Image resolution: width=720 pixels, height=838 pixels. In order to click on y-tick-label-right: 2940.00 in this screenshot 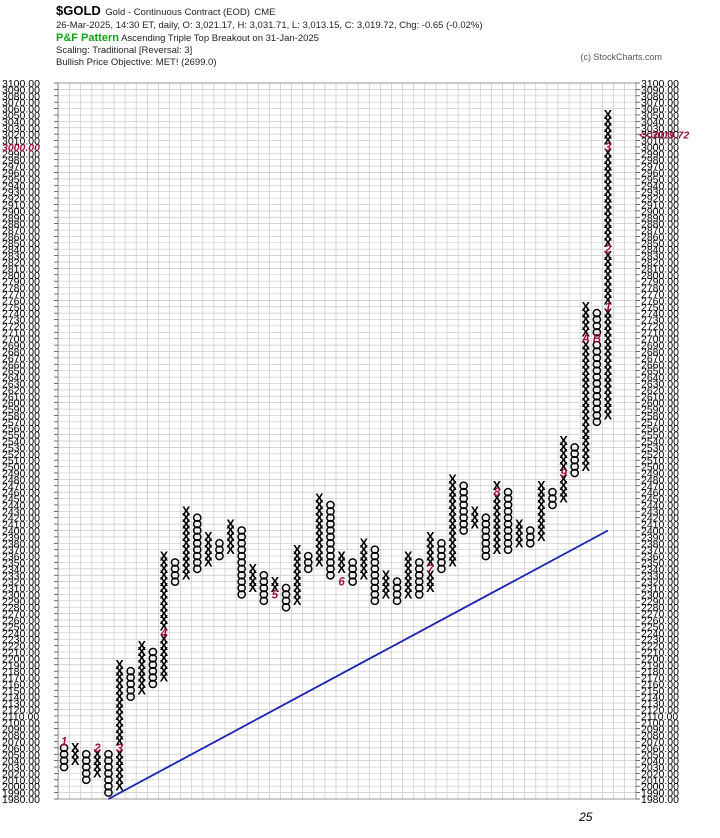, I will do `click(660, 186)`.